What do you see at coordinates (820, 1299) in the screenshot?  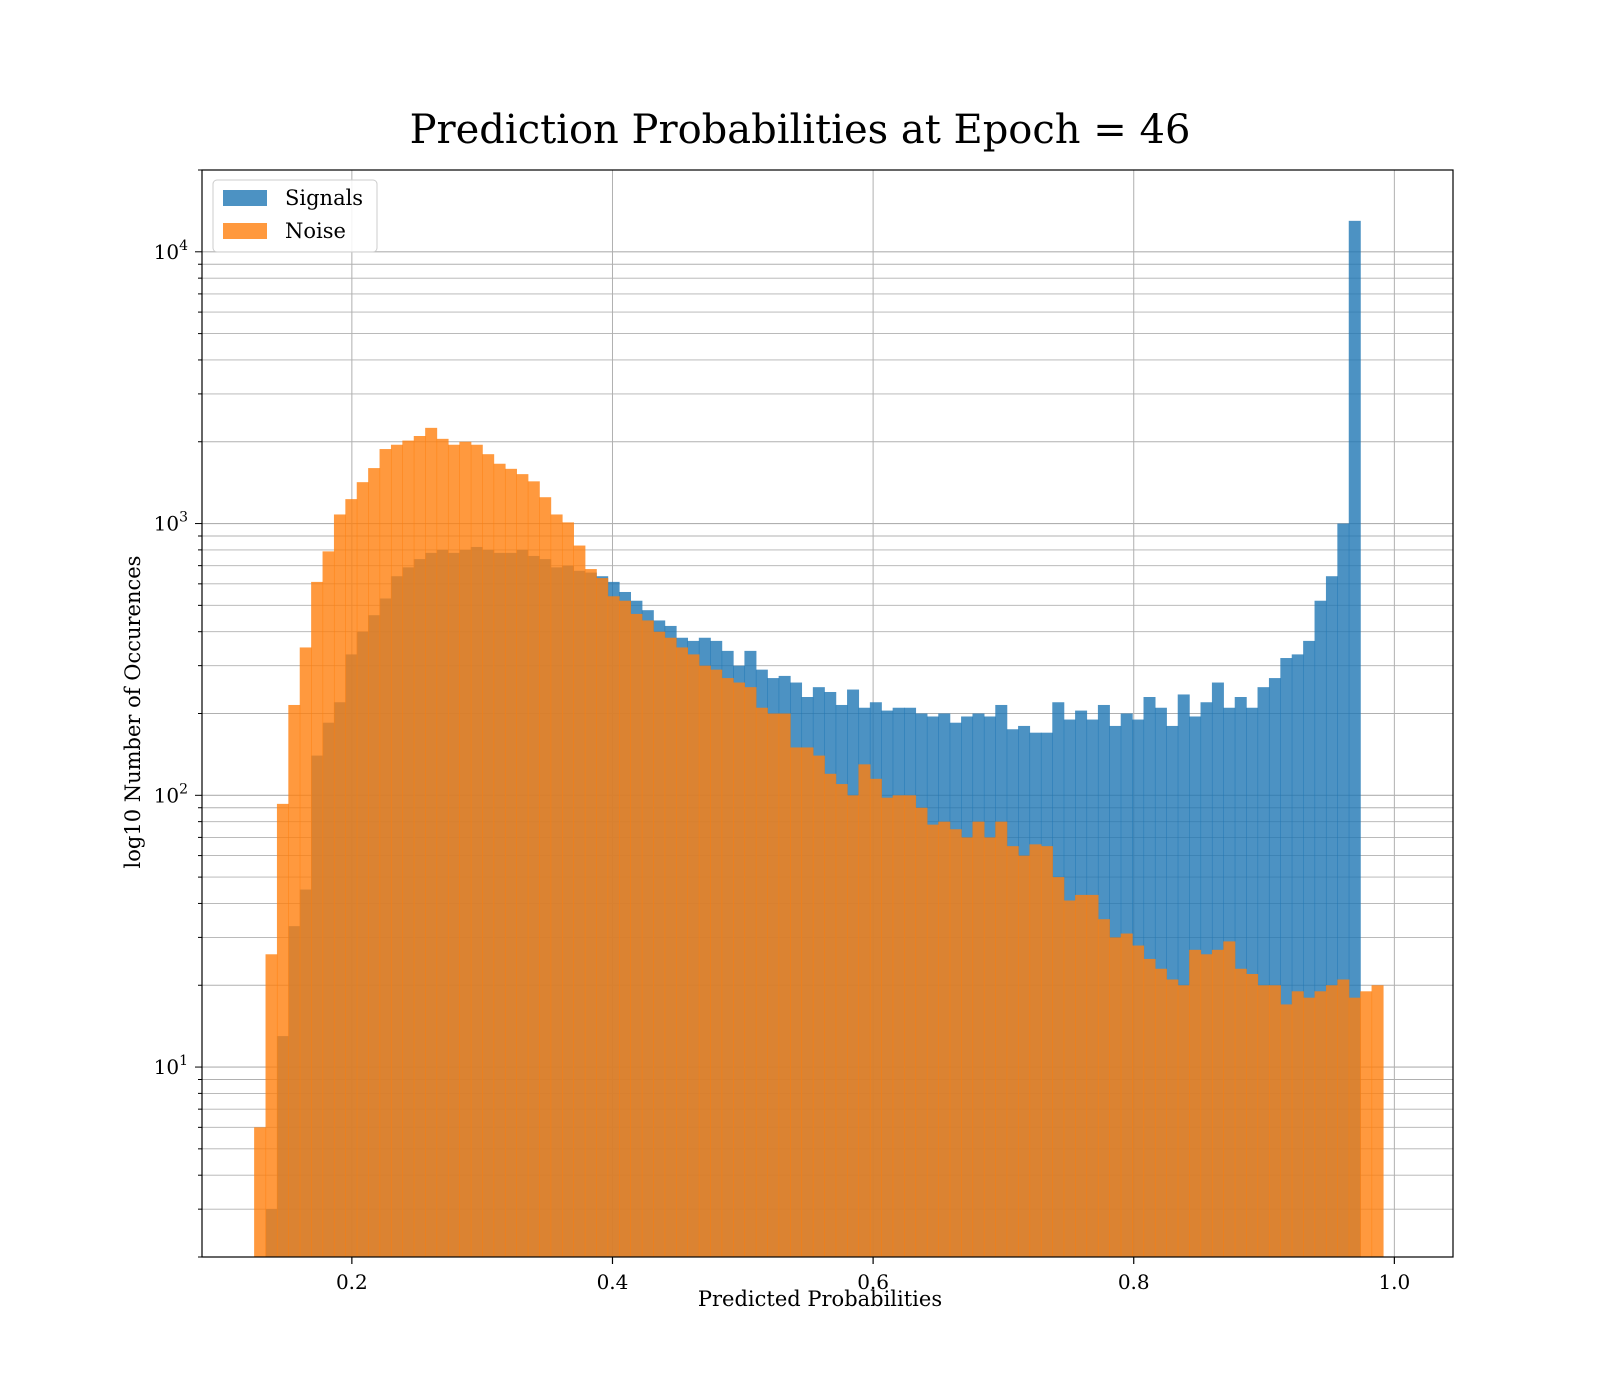 I see `x-axis-label: Predicted Probabilities` at bounding box center [820, 1299].